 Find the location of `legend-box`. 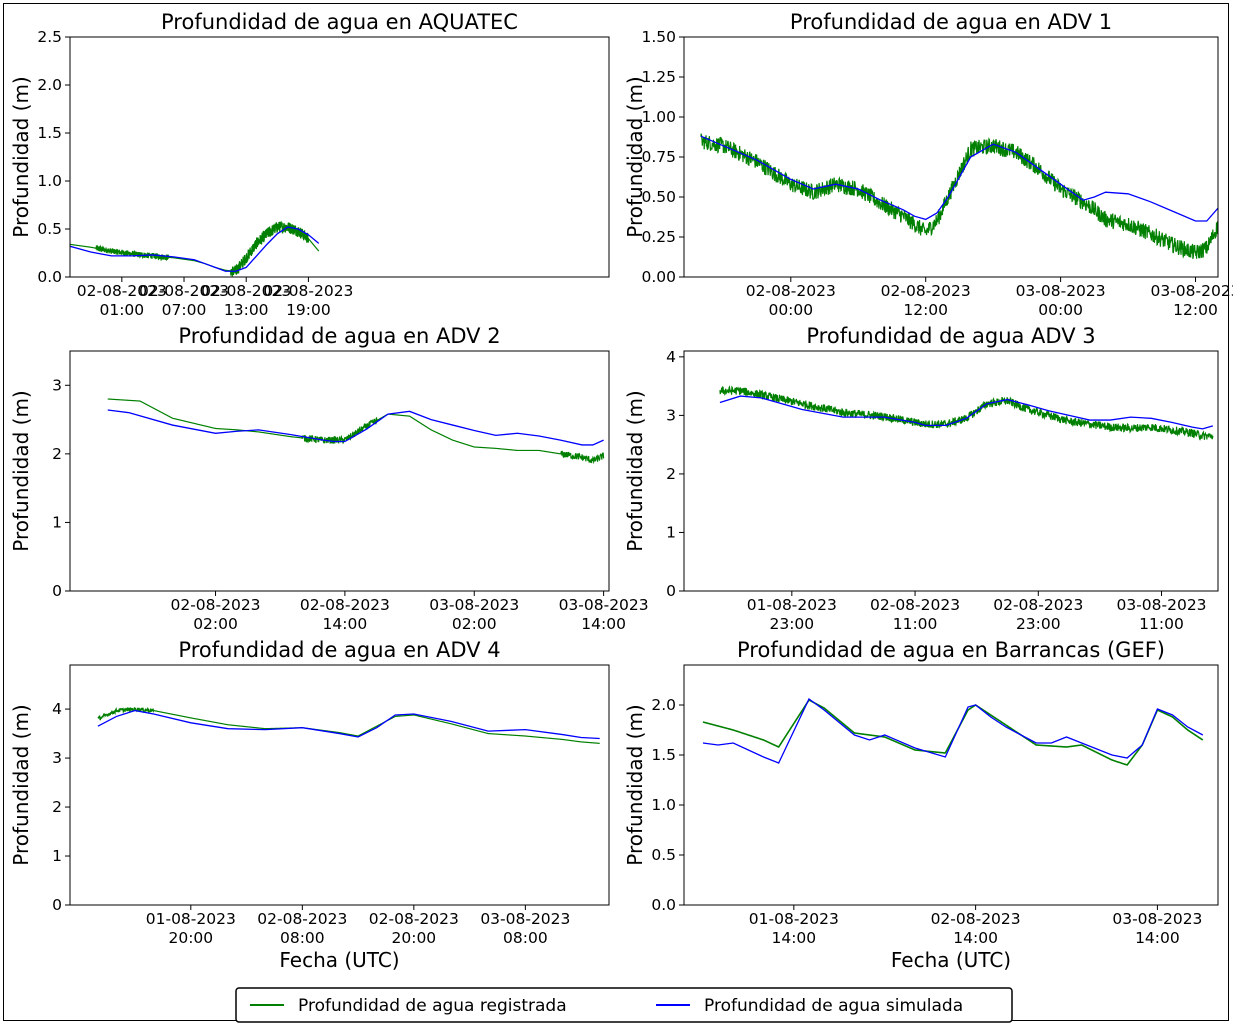

legend-box is located at coordinates (624, 1005).